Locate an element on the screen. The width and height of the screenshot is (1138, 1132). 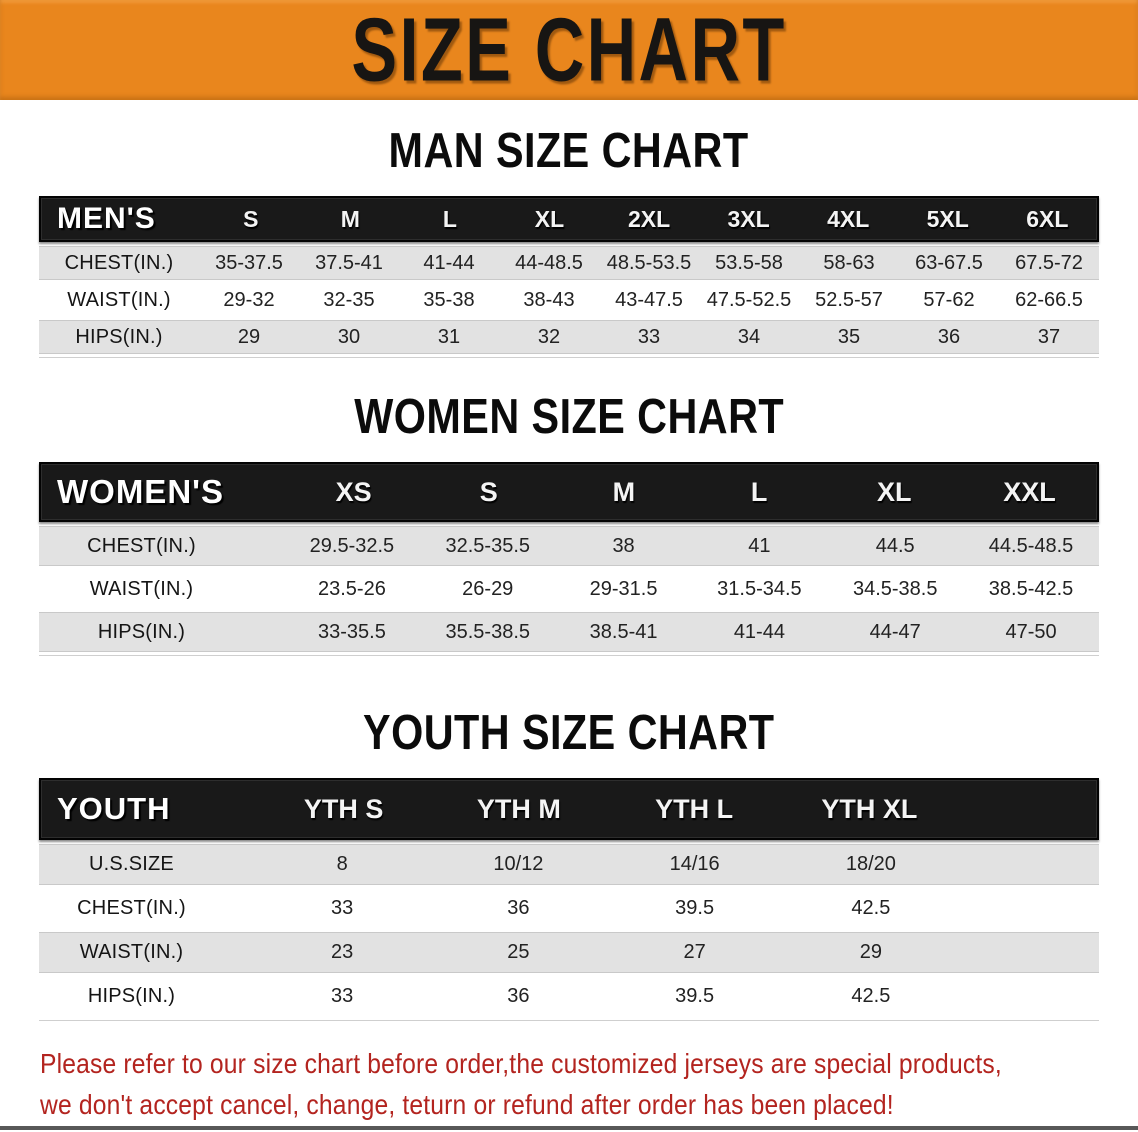
cell-value: 29-31.5 is located at coordinates (623, 588).